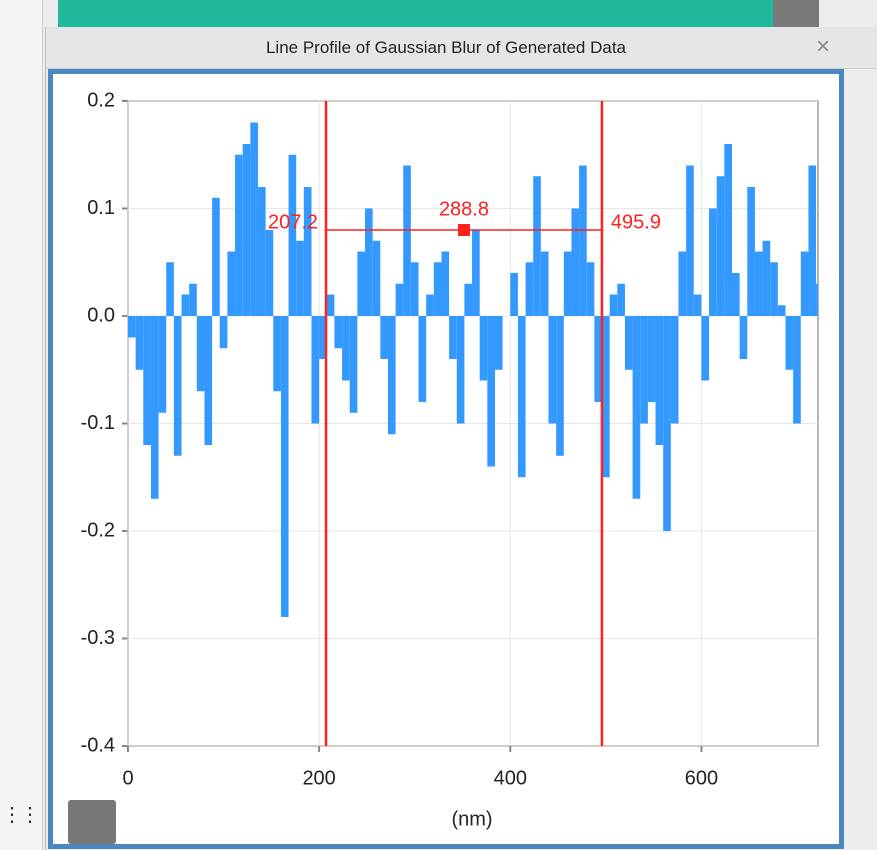 Image resolution: width=877 pixels, height=850 pixels. Describe the element at coordinates (98, 745) in the screenshot. I see `y-tick-label: -0.4` at that location.